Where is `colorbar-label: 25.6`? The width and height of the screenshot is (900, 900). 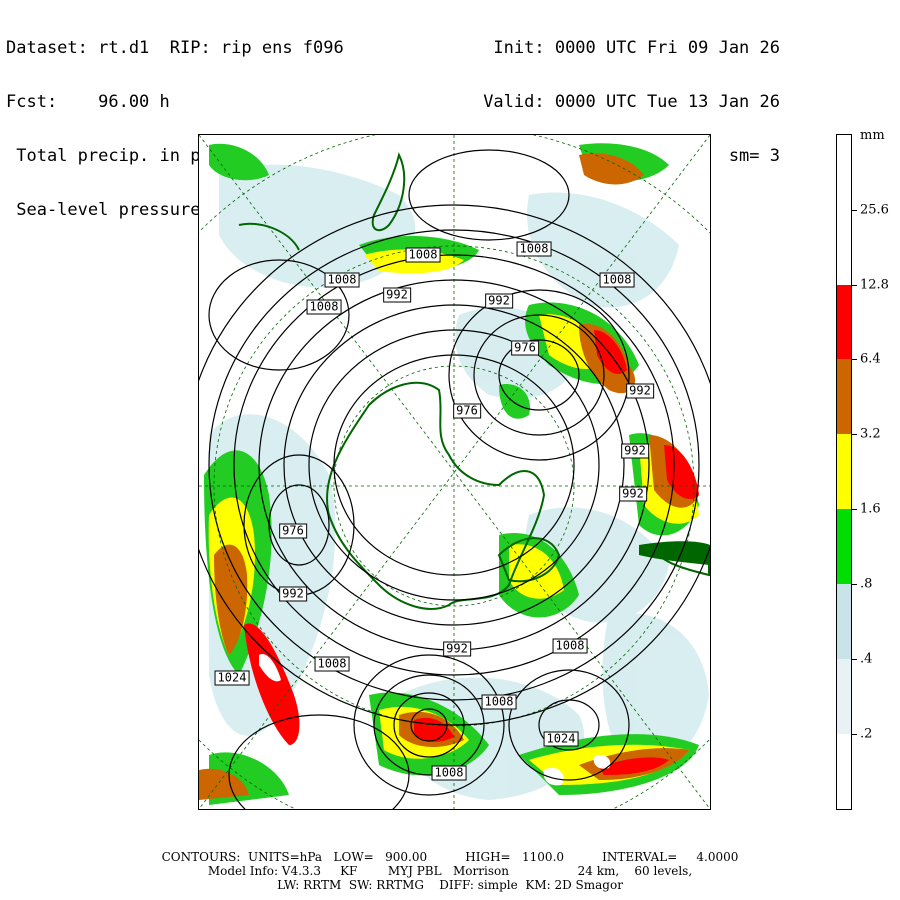 colorbar-label: 25.6 is located at coordinates (874, 210).